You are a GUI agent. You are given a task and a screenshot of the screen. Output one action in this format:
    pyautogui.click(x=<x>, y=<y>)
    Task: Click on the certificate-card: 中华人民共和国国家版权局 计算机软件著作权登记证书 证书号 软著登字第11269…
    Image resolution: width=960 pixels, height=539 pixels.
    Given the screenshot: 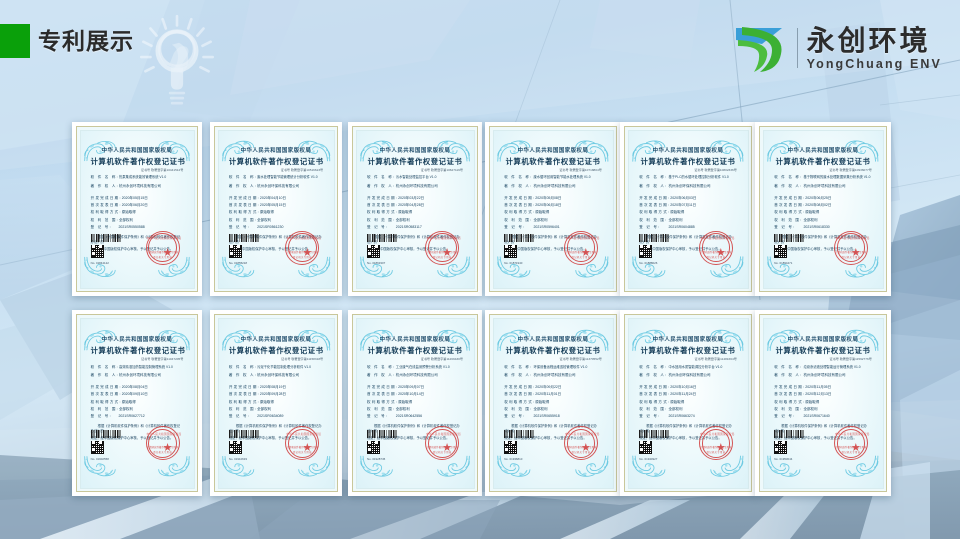 What is the action you would take?
    pyautogui.click(x=415, y=403)
    